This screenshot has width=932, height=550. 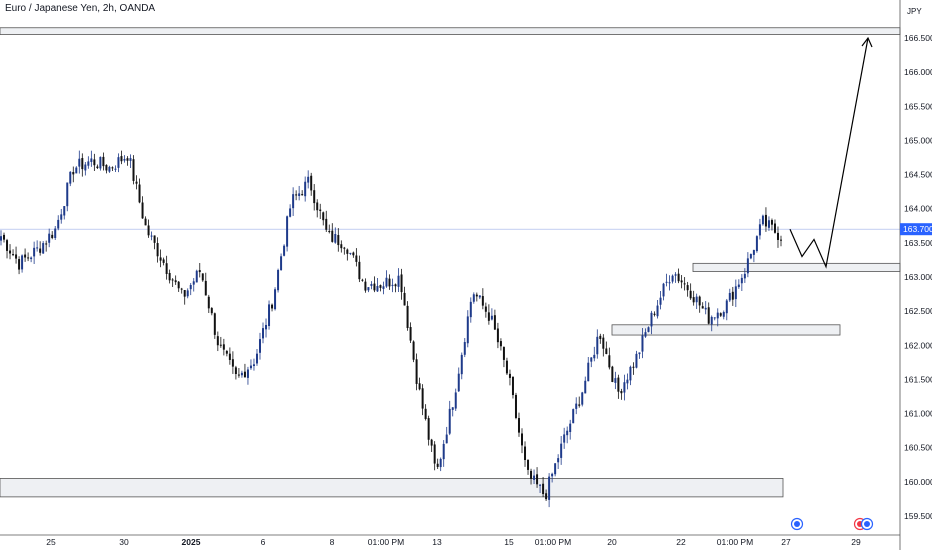 What do you see at coordinates (612, 542) in the screenshot?
I see `x-tick-label: 20` at bounding box center [612, 542].